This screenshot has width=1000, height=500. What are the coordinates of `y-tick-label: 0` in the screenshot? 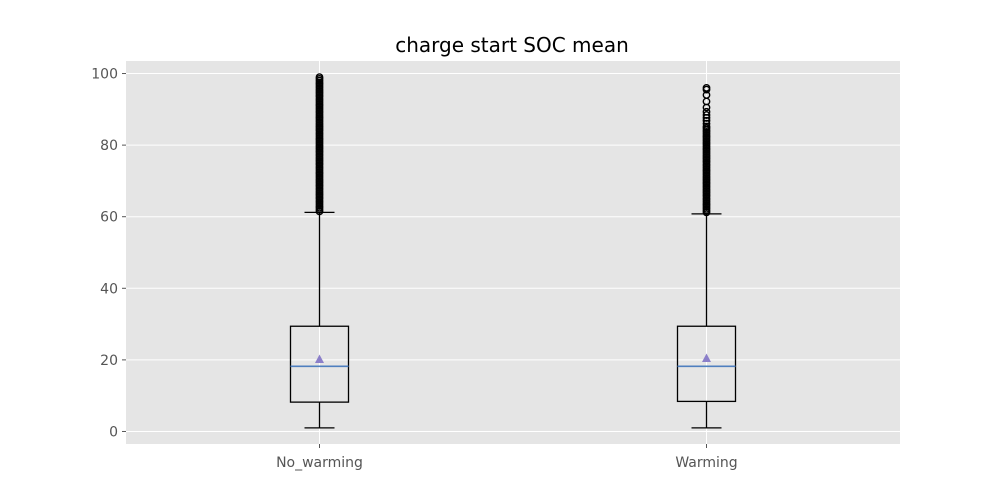 It's located at (113, 432).